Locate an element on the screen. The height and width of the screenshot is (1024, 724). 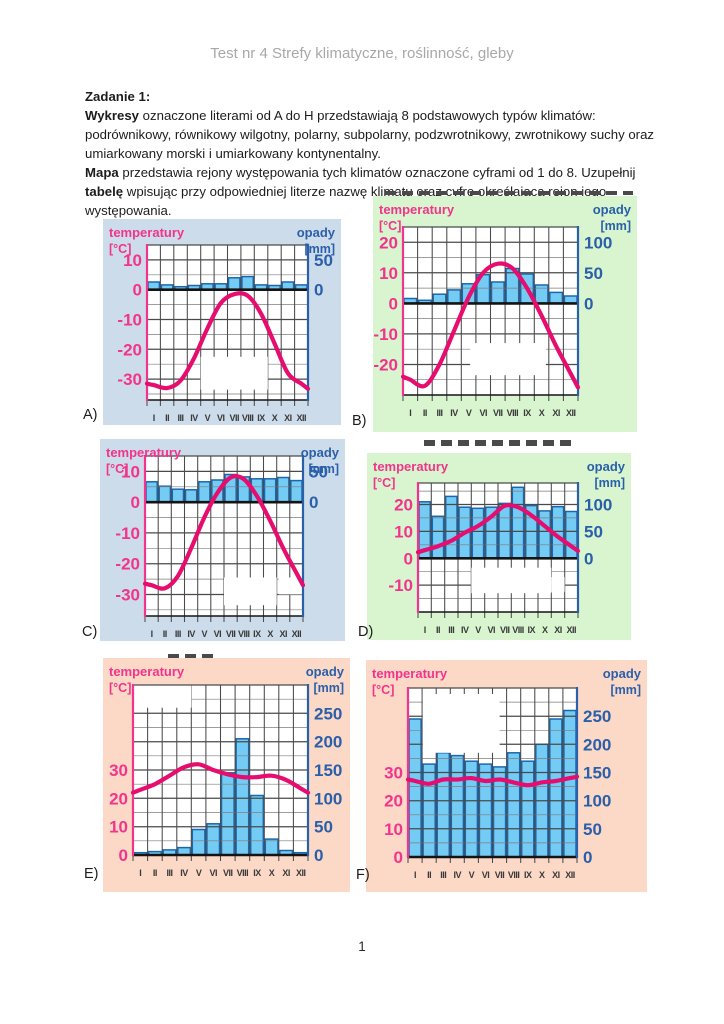
svg-text: 150 is located at coordinates (597, 773).